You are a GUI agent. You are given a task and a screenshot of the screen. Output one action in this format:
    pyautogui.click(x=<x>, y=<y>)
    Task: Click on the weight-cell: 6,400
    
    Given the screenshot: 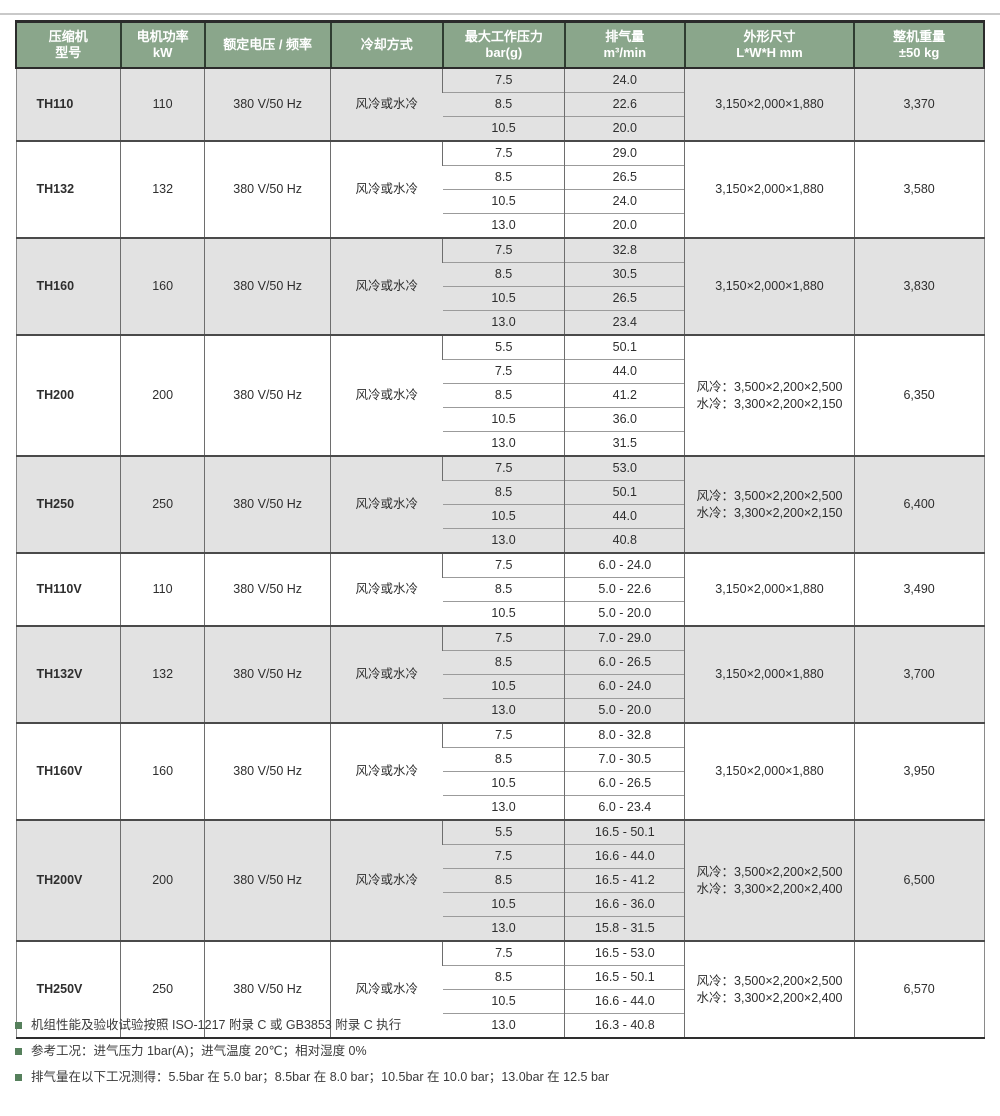 What is the action you would take?
    pyautogui.click(x=918, y=504)
    